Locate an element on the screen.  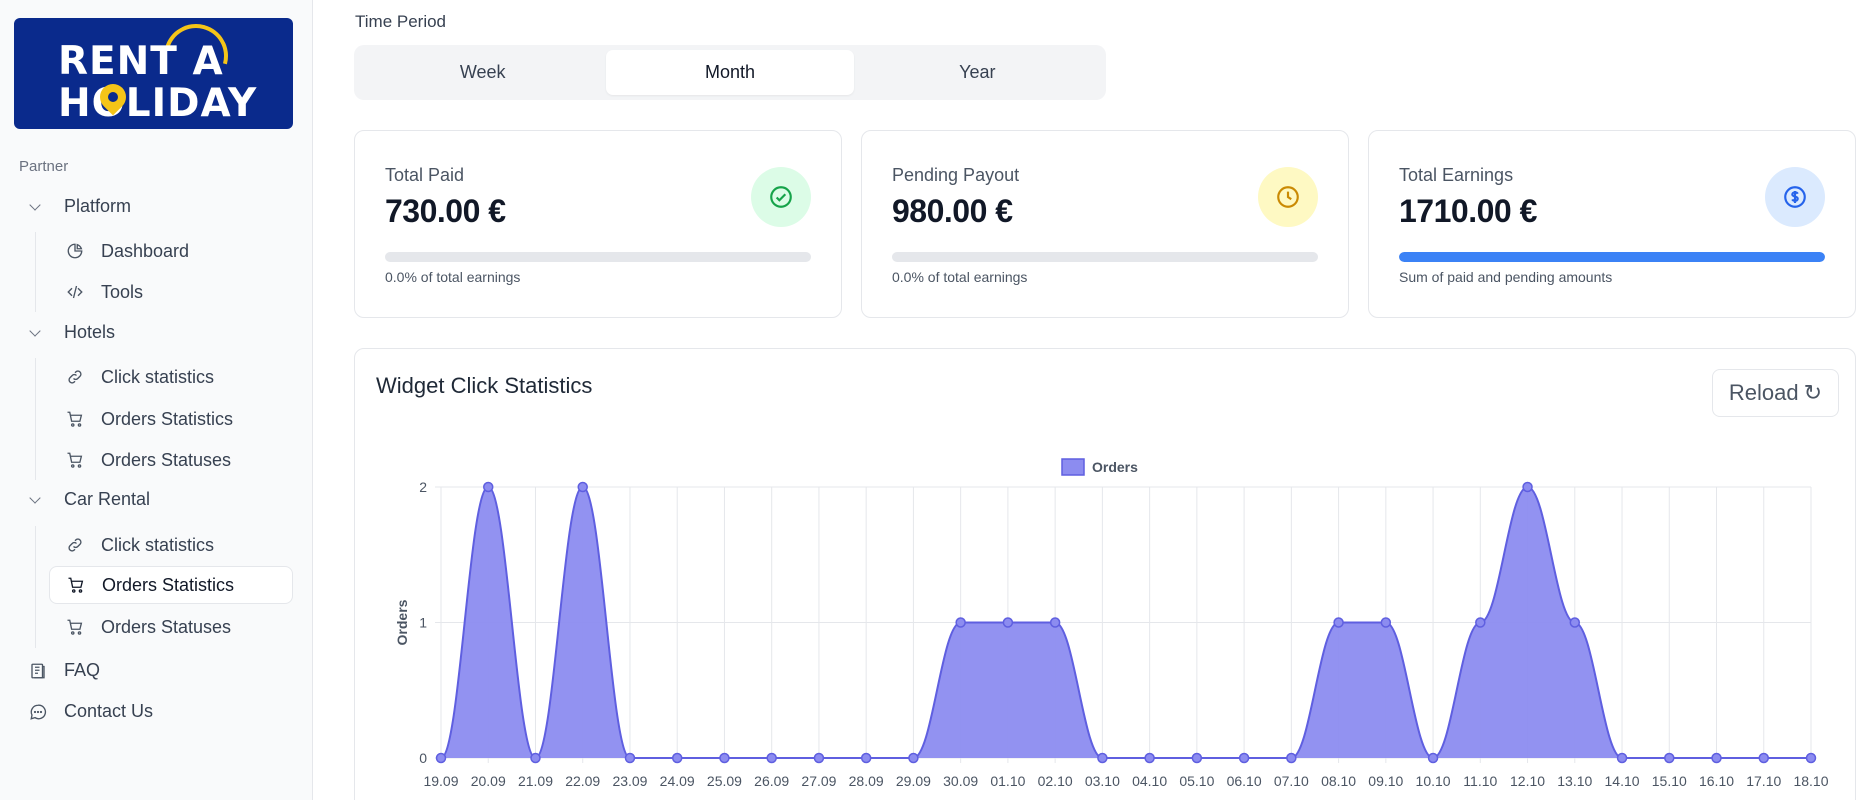
sidebar-item-hotels-click-statistics: Click statistics is located at coordinates (171, 377).